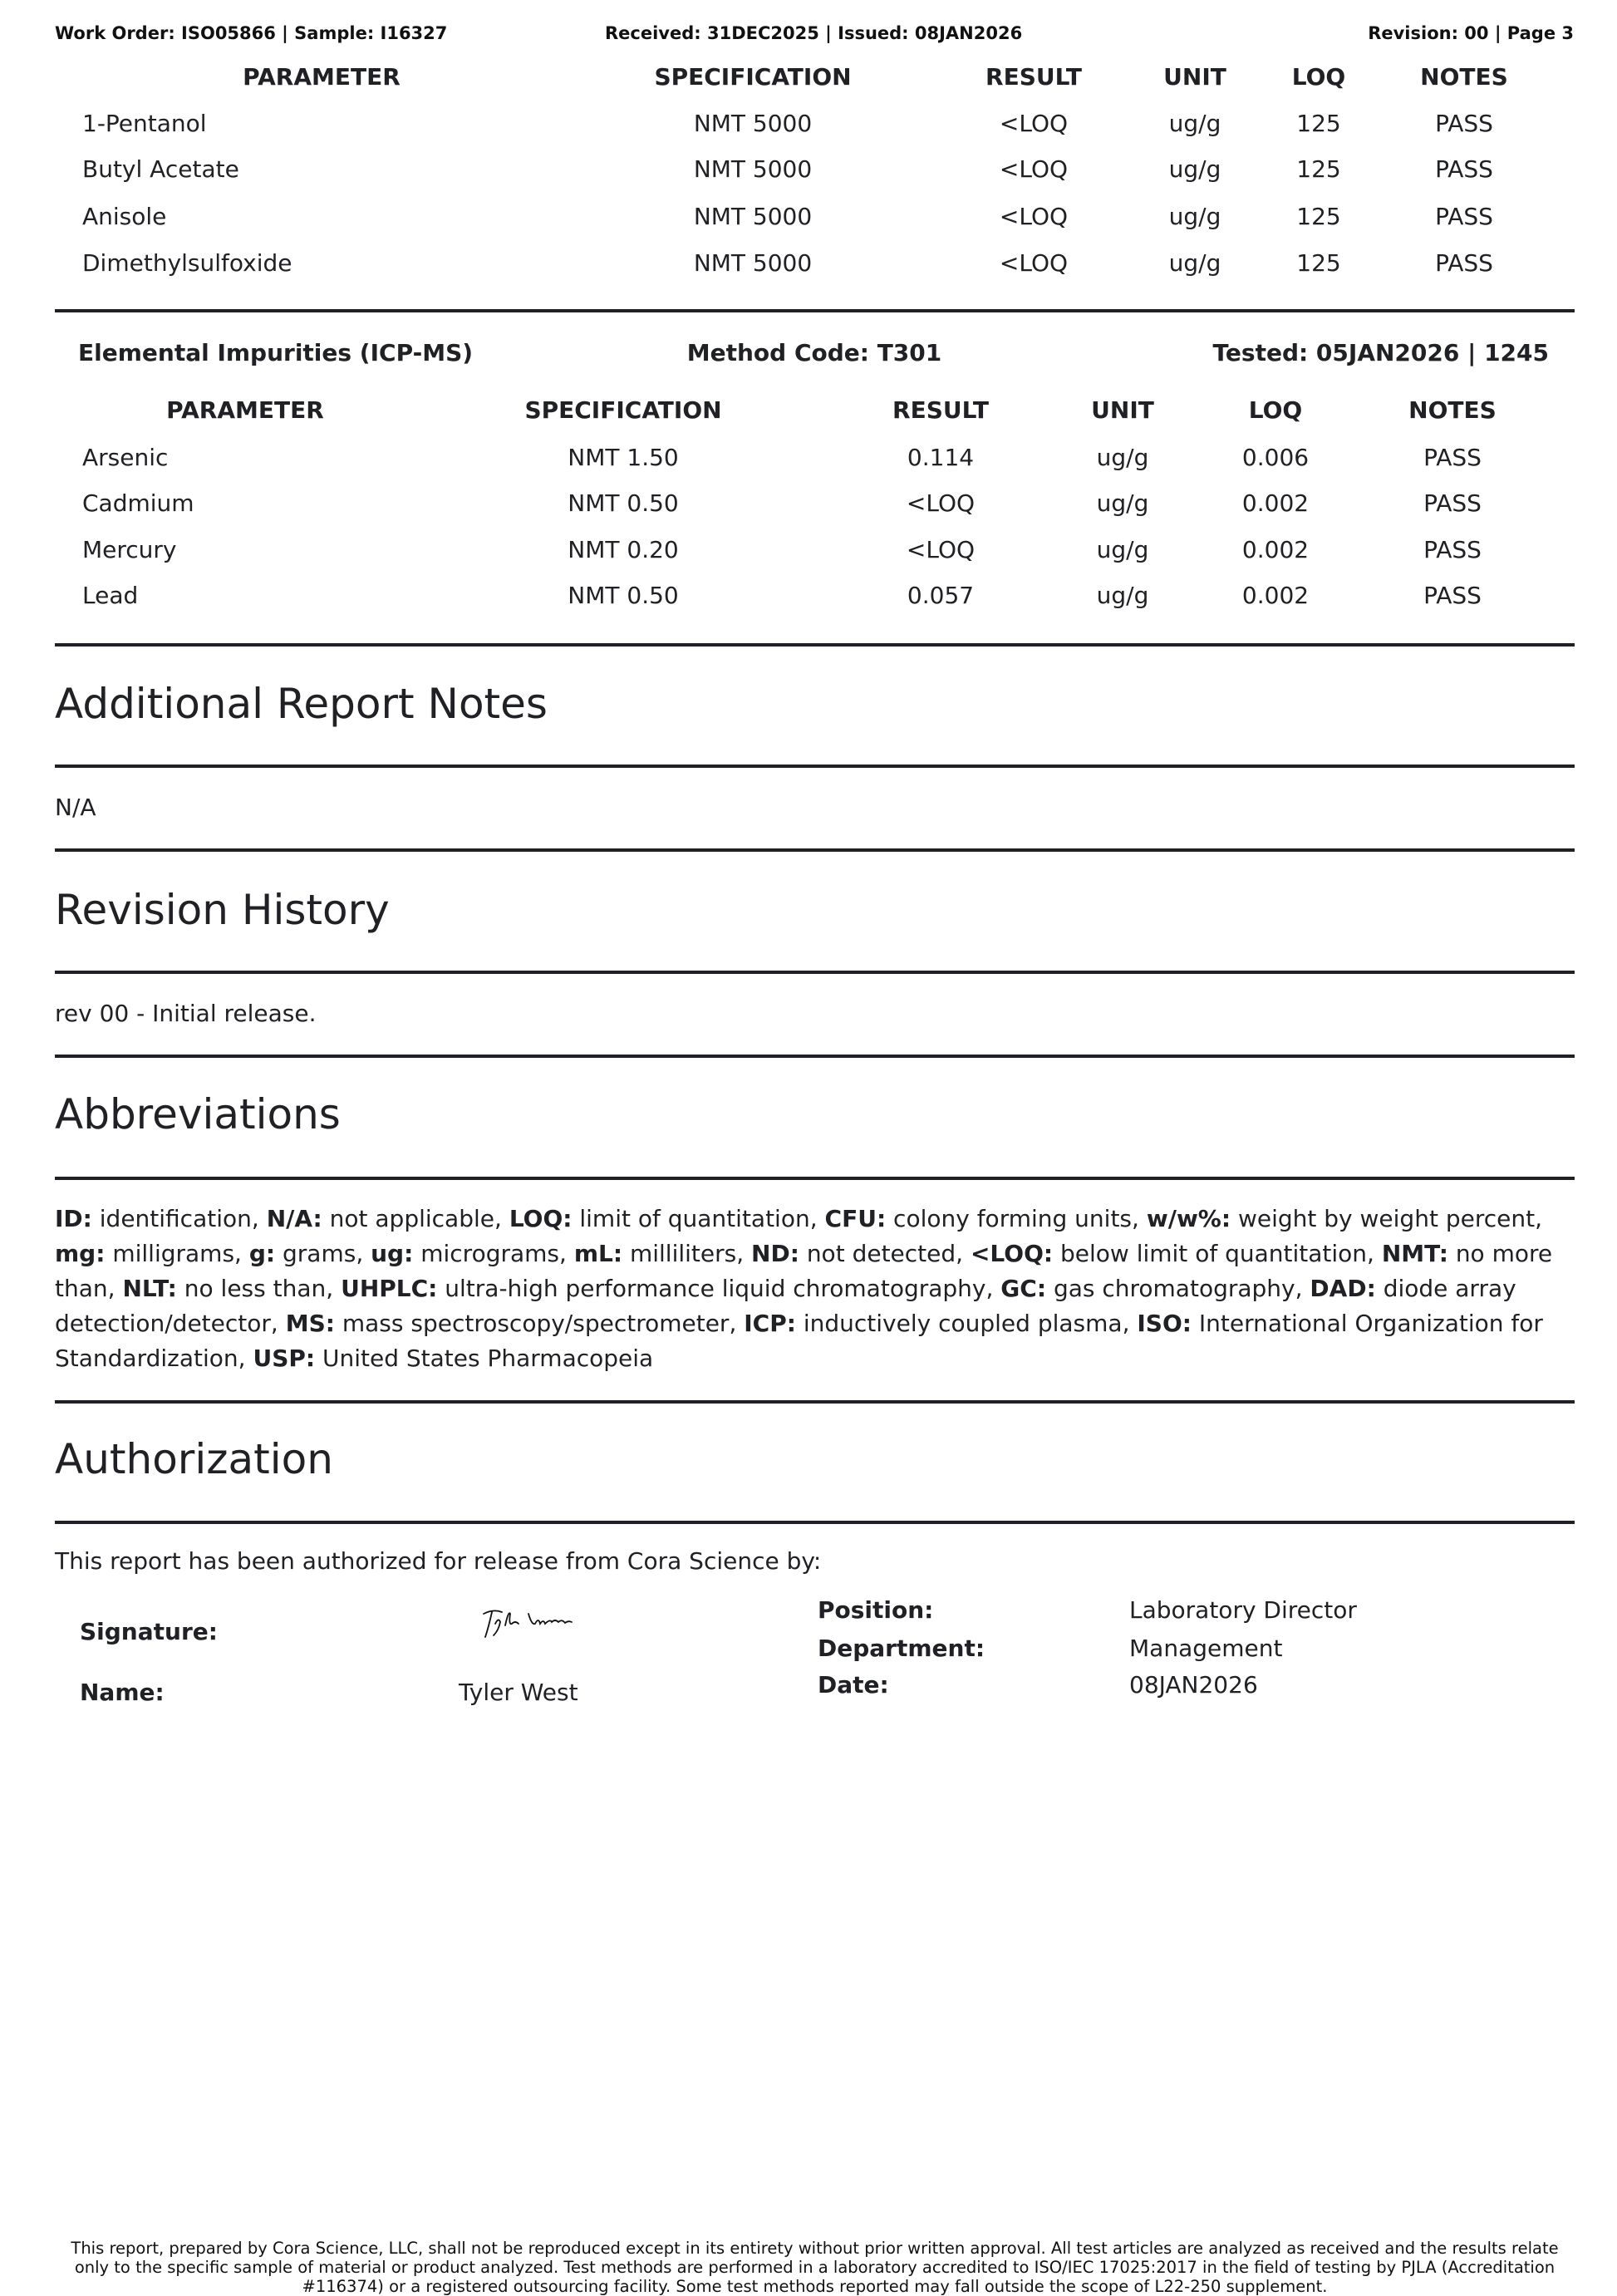 This screenshot has height=2296, width=1617. What do you see at coordinates (256, 1288) in the screenshot?
I see `abbreviation-definition: no less than` at bounding box center [256, 1288].